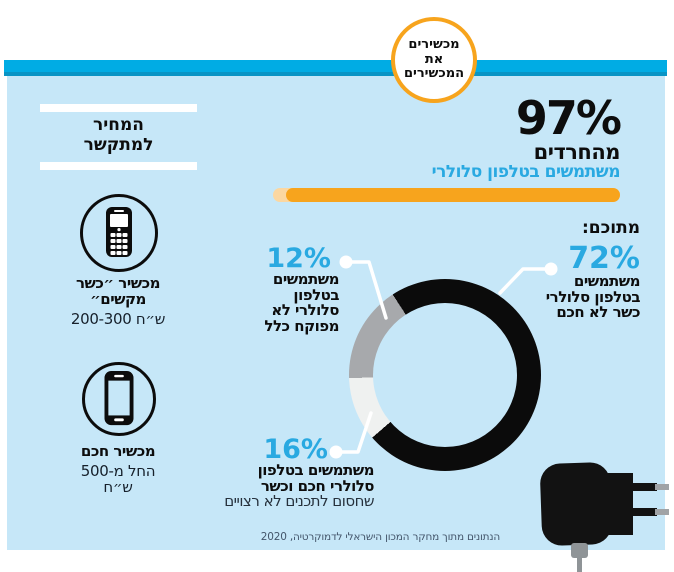  I want to click on callout-16-percent: 16%, so click(295, 449).